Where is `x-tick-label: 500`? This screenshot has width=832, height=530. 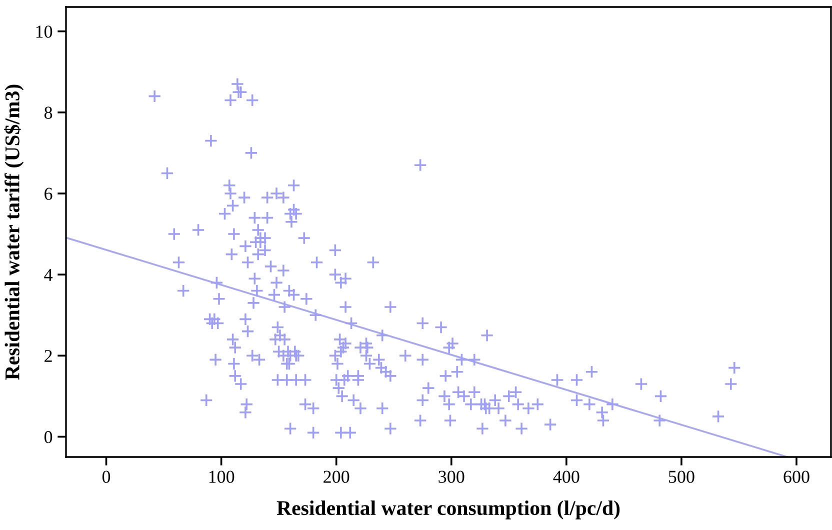 x-tick-label: 500 is located at coordinates (681, 476).